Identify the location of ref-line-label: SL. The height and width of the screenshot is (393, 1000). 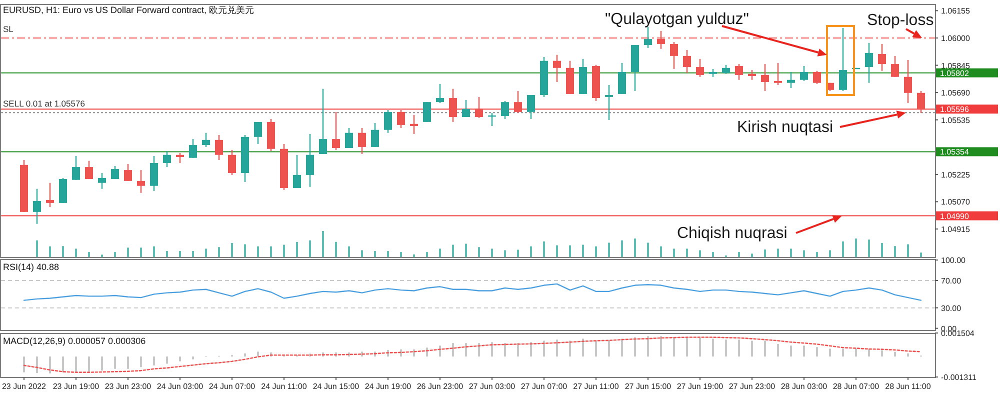
(8, 29).